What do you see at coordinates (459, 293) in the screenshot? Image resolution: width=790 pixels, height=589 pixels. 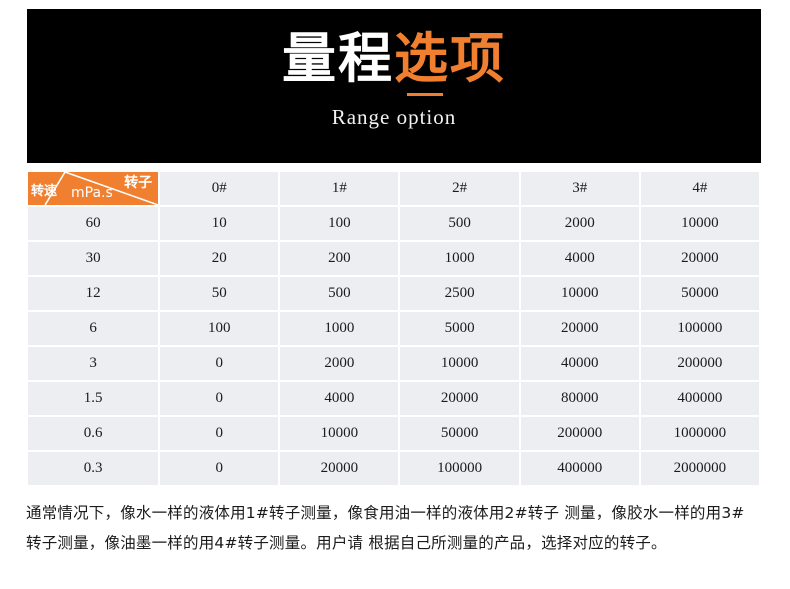 I see `table-cell: 2500` at bounding box center [459, 293].